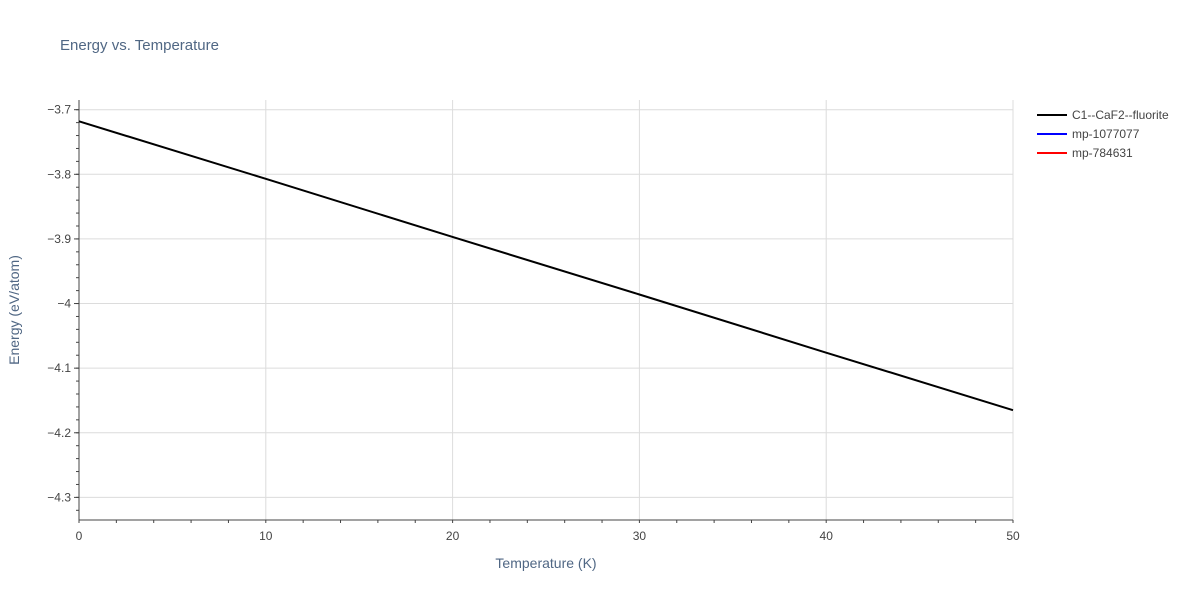 The height and width of the screenshot is (600, 1200). I want to click on y-tick-label: −3.7, so click(59, 110).